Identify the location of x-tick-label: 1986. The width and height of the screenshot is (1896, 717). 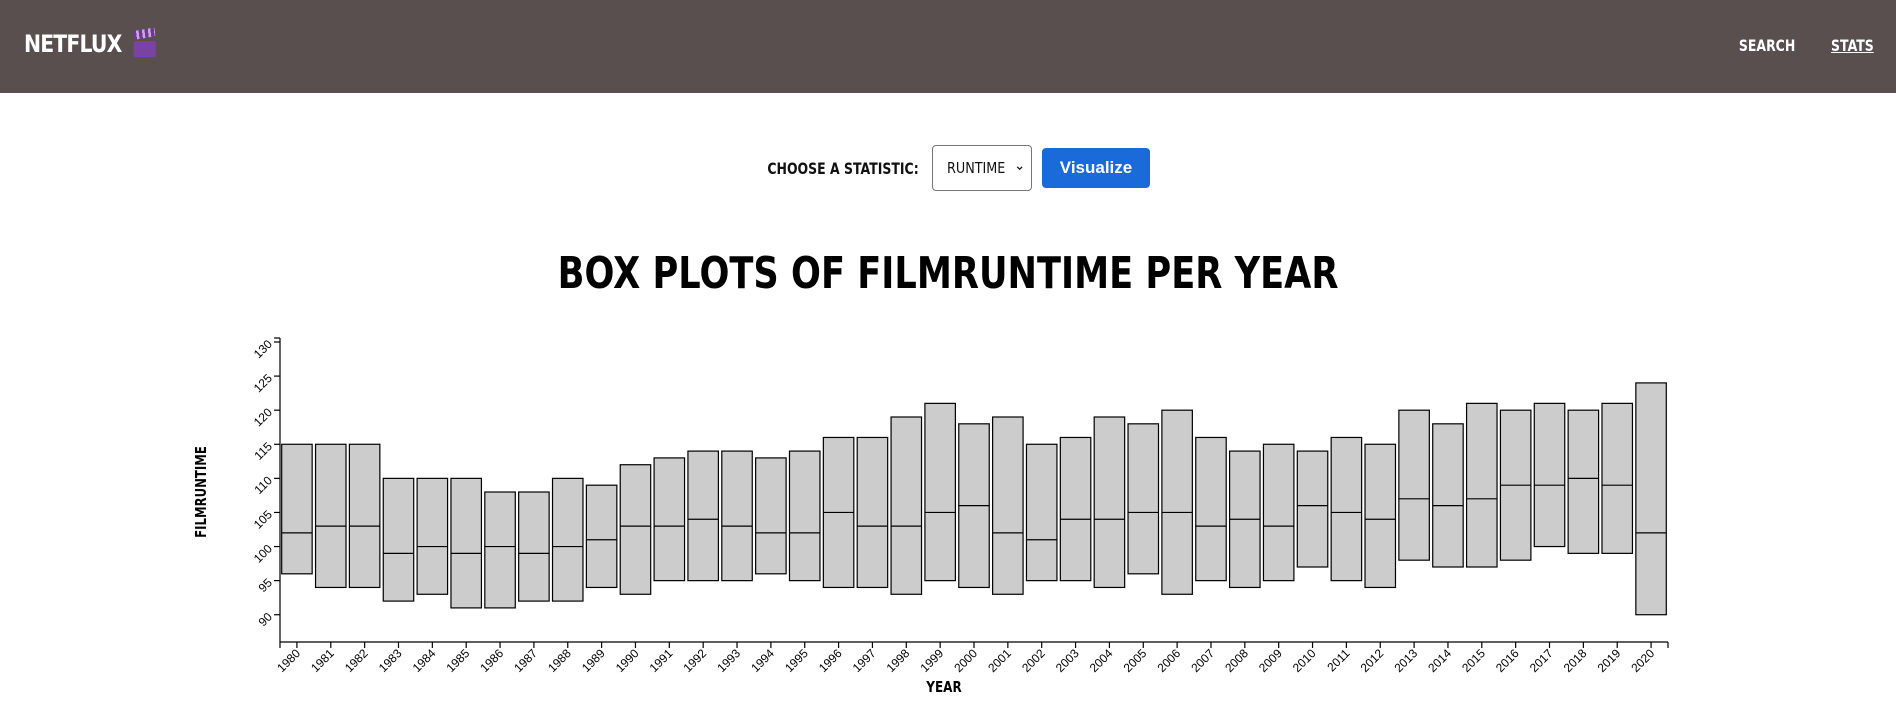
(491, 660).